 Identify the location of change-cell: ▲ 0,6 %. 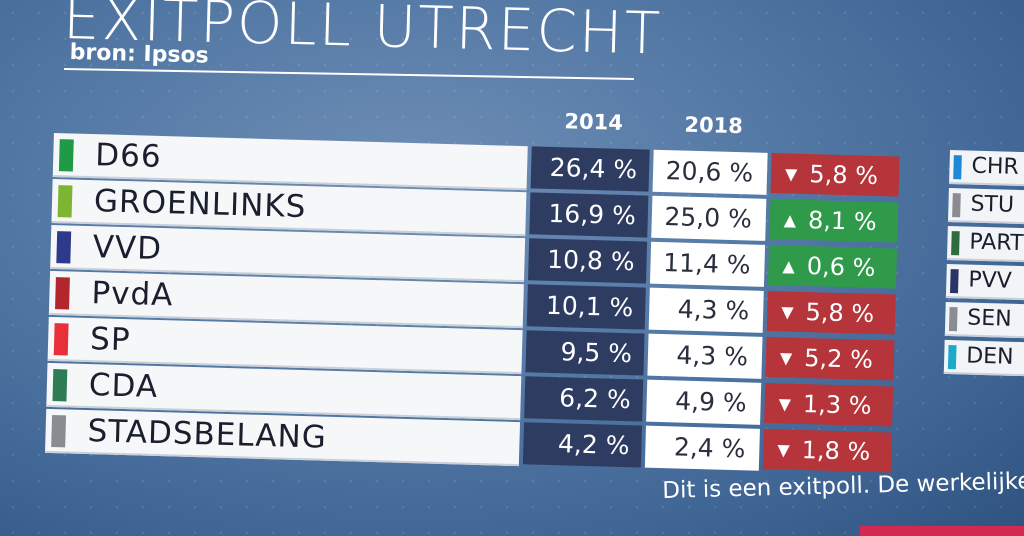
(832, 266).